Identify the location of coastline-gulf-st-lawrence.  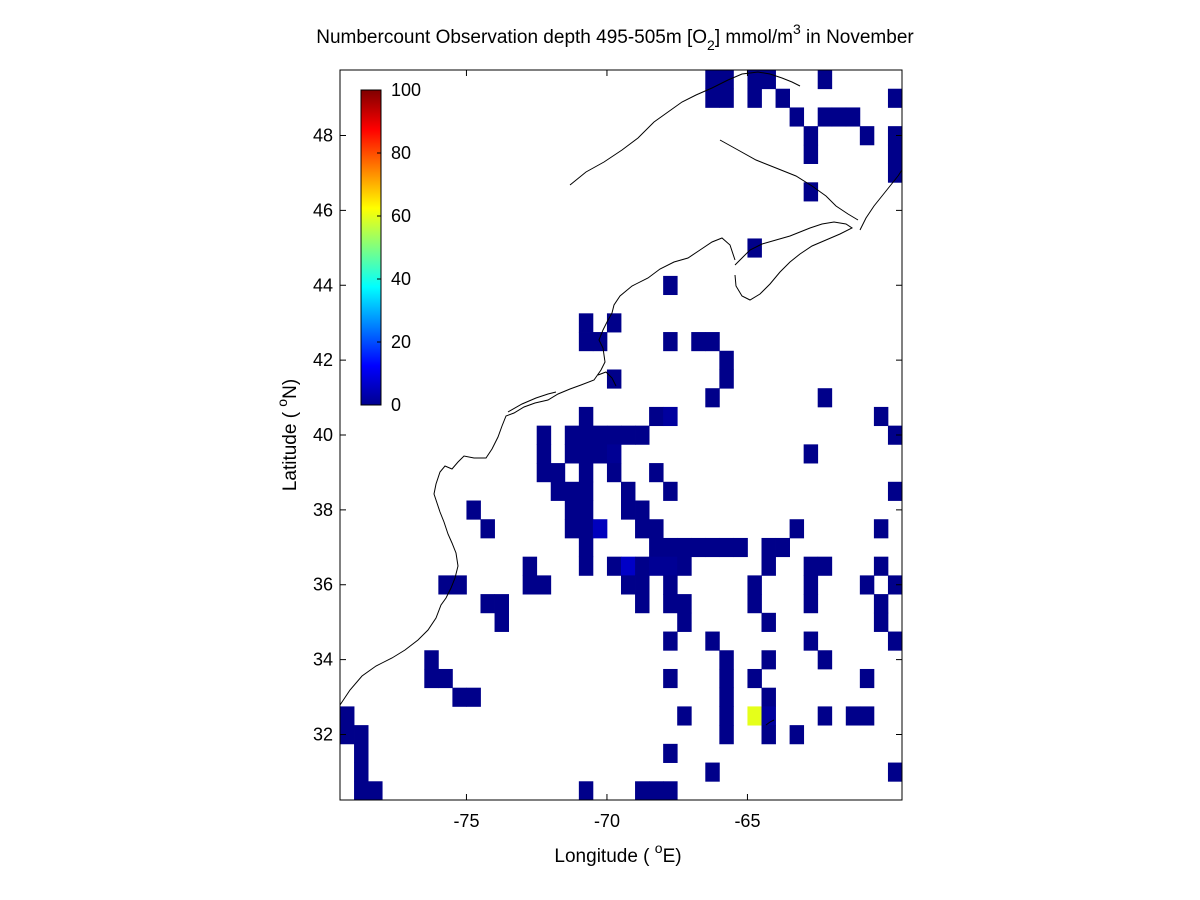
(685, 128).